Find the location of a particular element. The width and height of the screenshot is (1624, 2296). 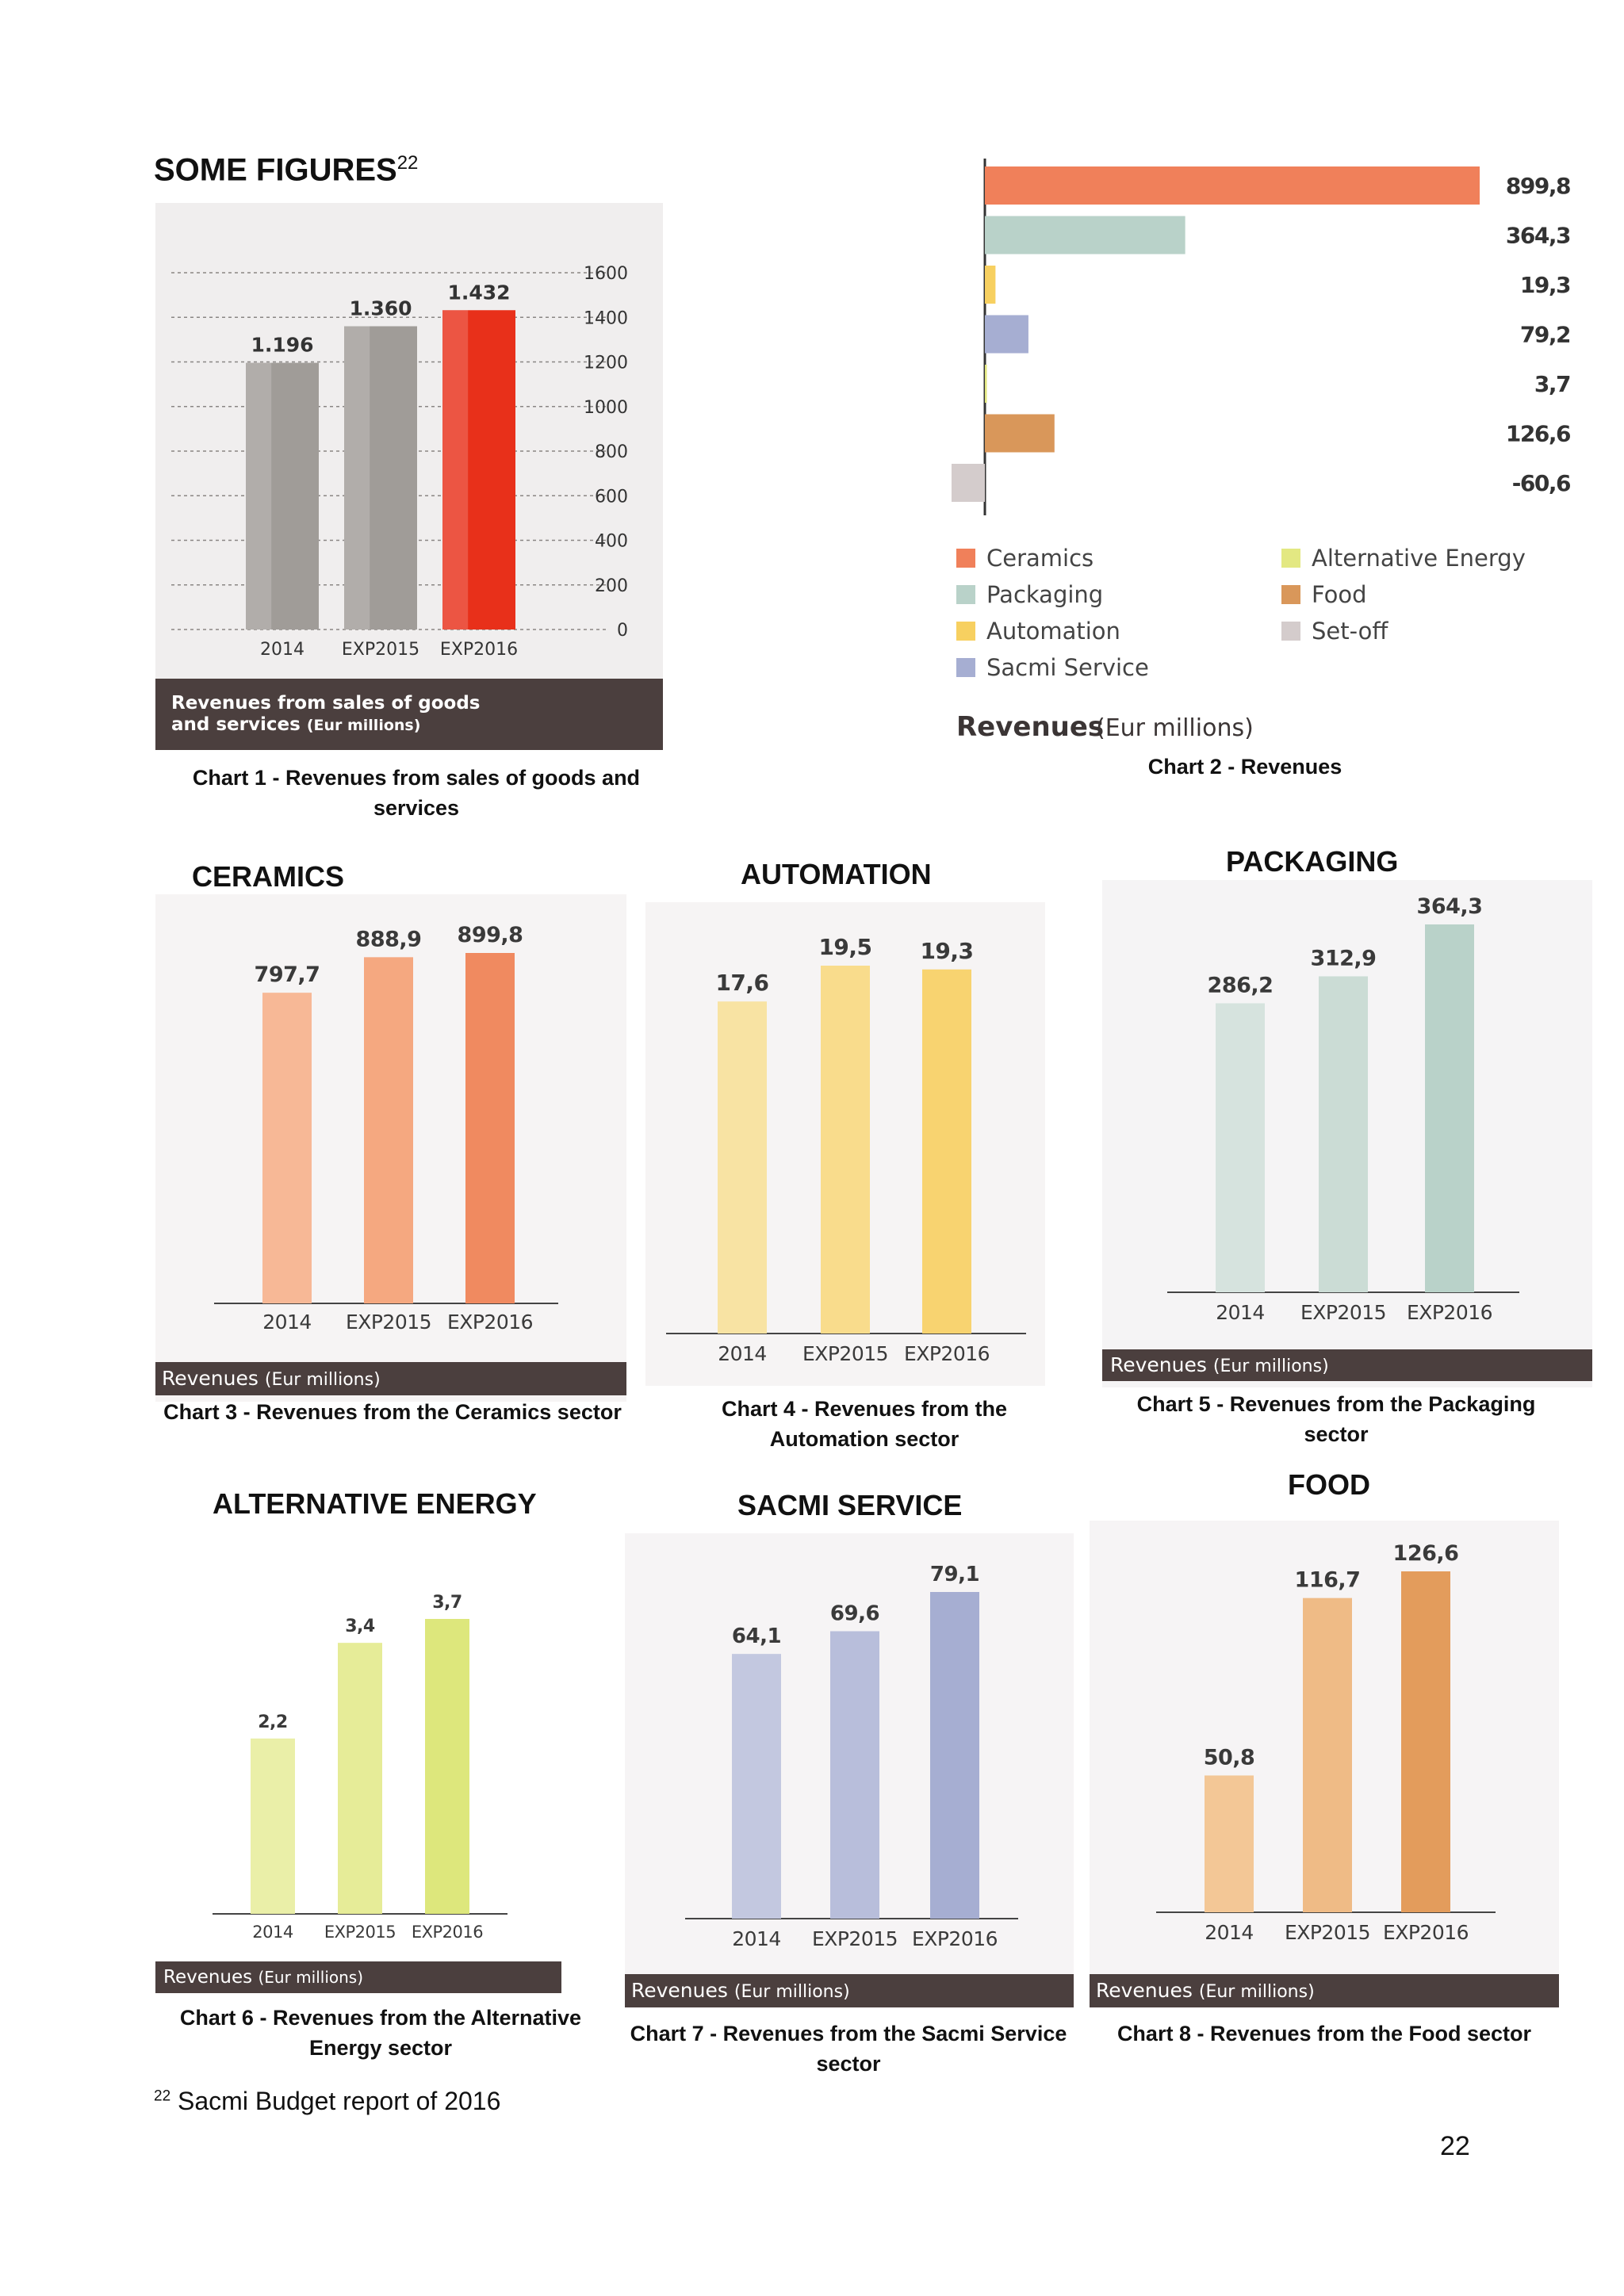

chart2-legend-label: Automation is located at coordinates (1053, 631).